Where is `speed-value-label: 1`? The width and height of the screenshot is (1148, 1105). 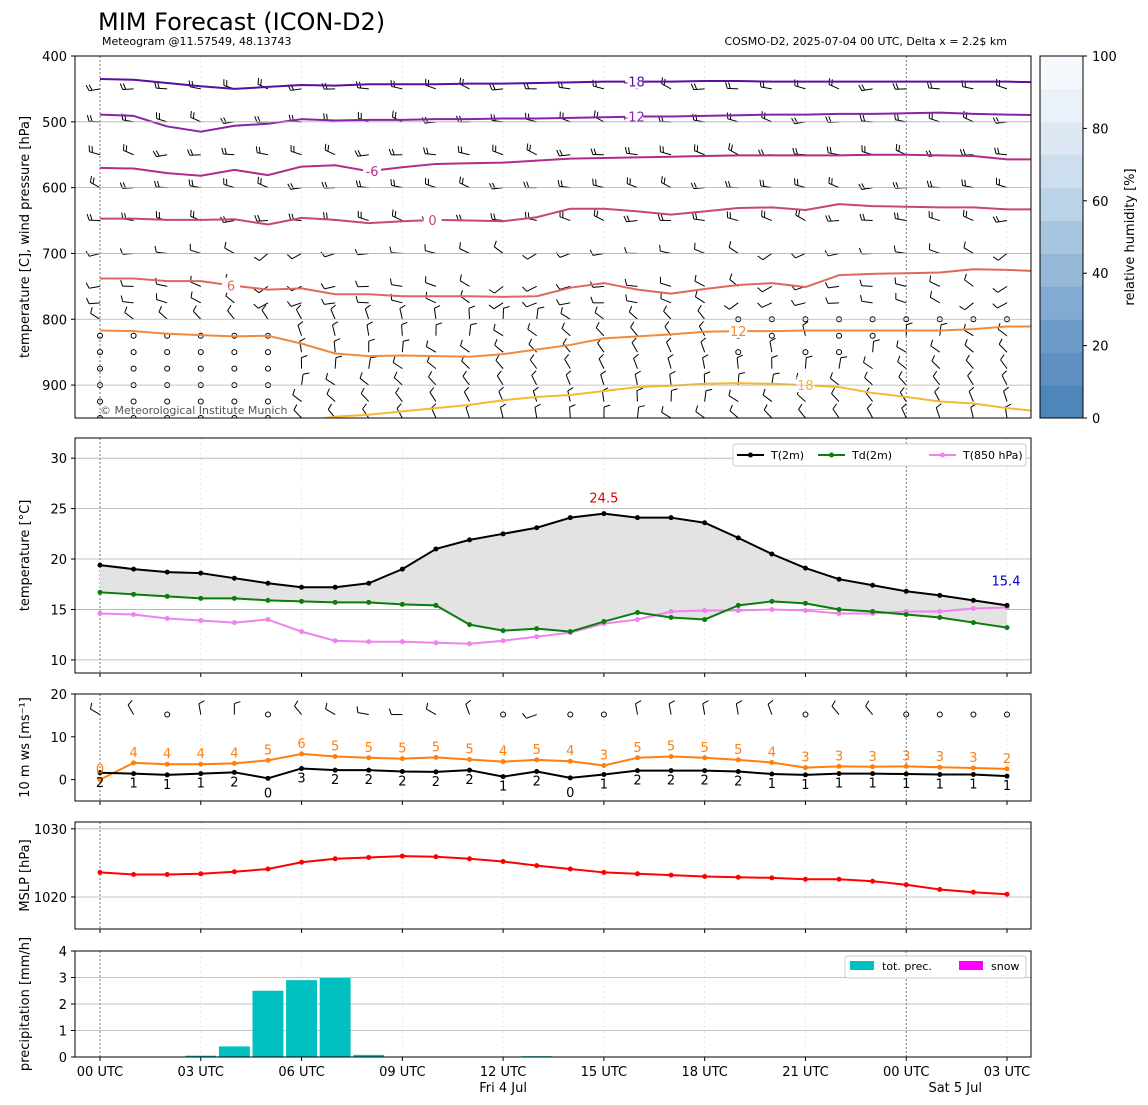 speed-value-label: 1 is located at coordinates (940, 784).